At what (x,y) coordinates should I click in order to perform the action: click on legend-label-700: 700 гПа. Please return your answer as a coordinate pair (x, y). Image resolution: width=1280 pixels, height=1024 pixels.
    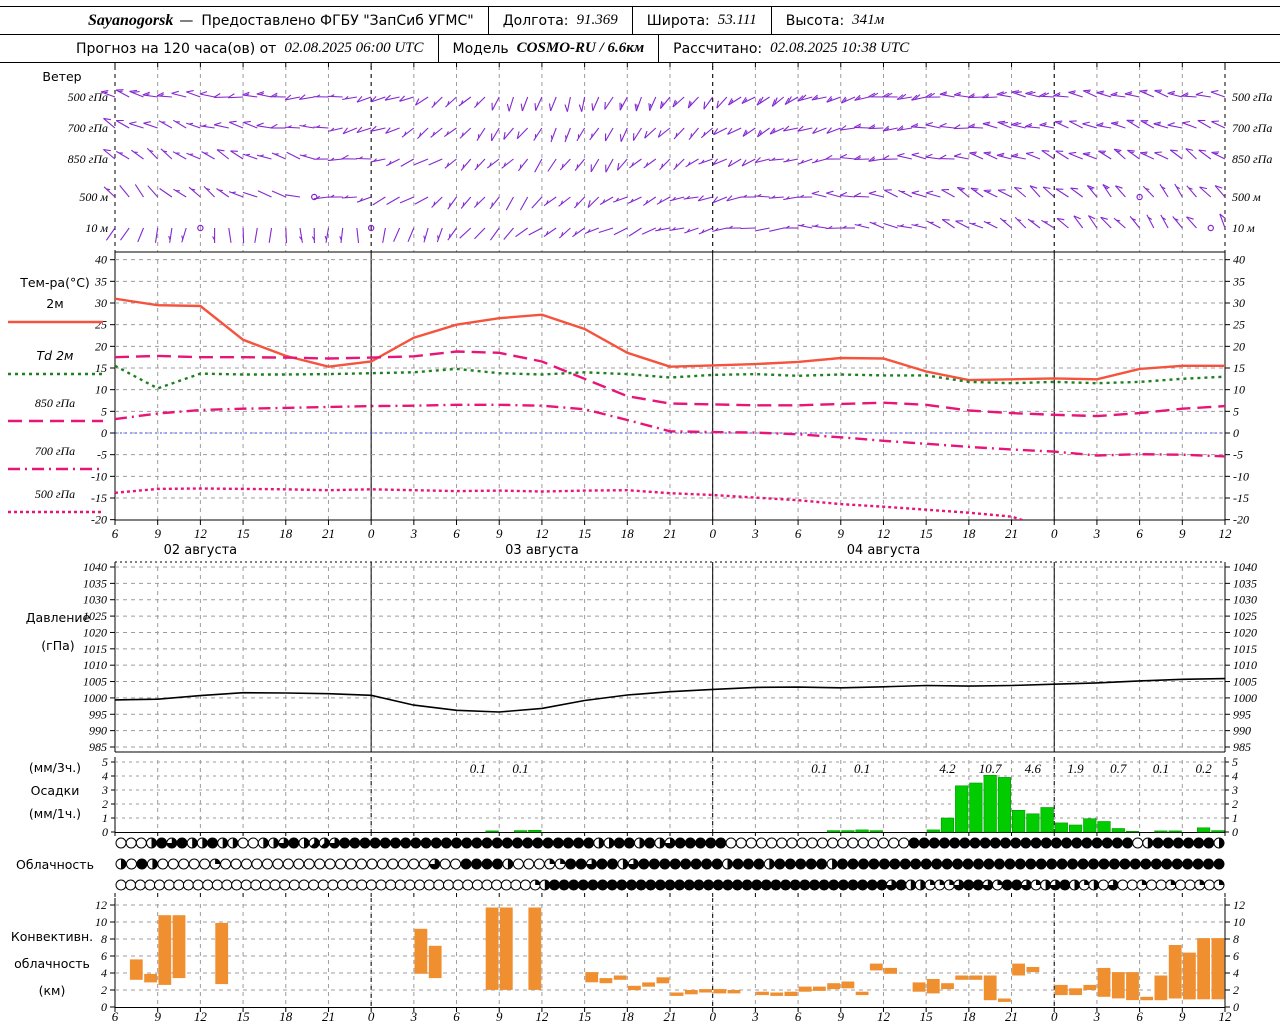
    Looking at the image, I should click on (55, 451).